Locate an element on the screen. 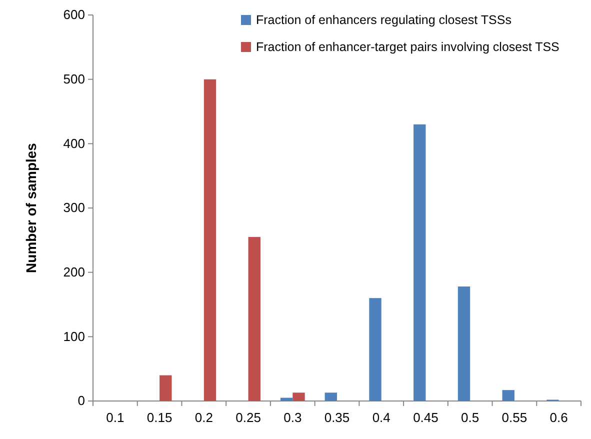  x-tick-label: 0.5 is located at coordinates (470, 418).